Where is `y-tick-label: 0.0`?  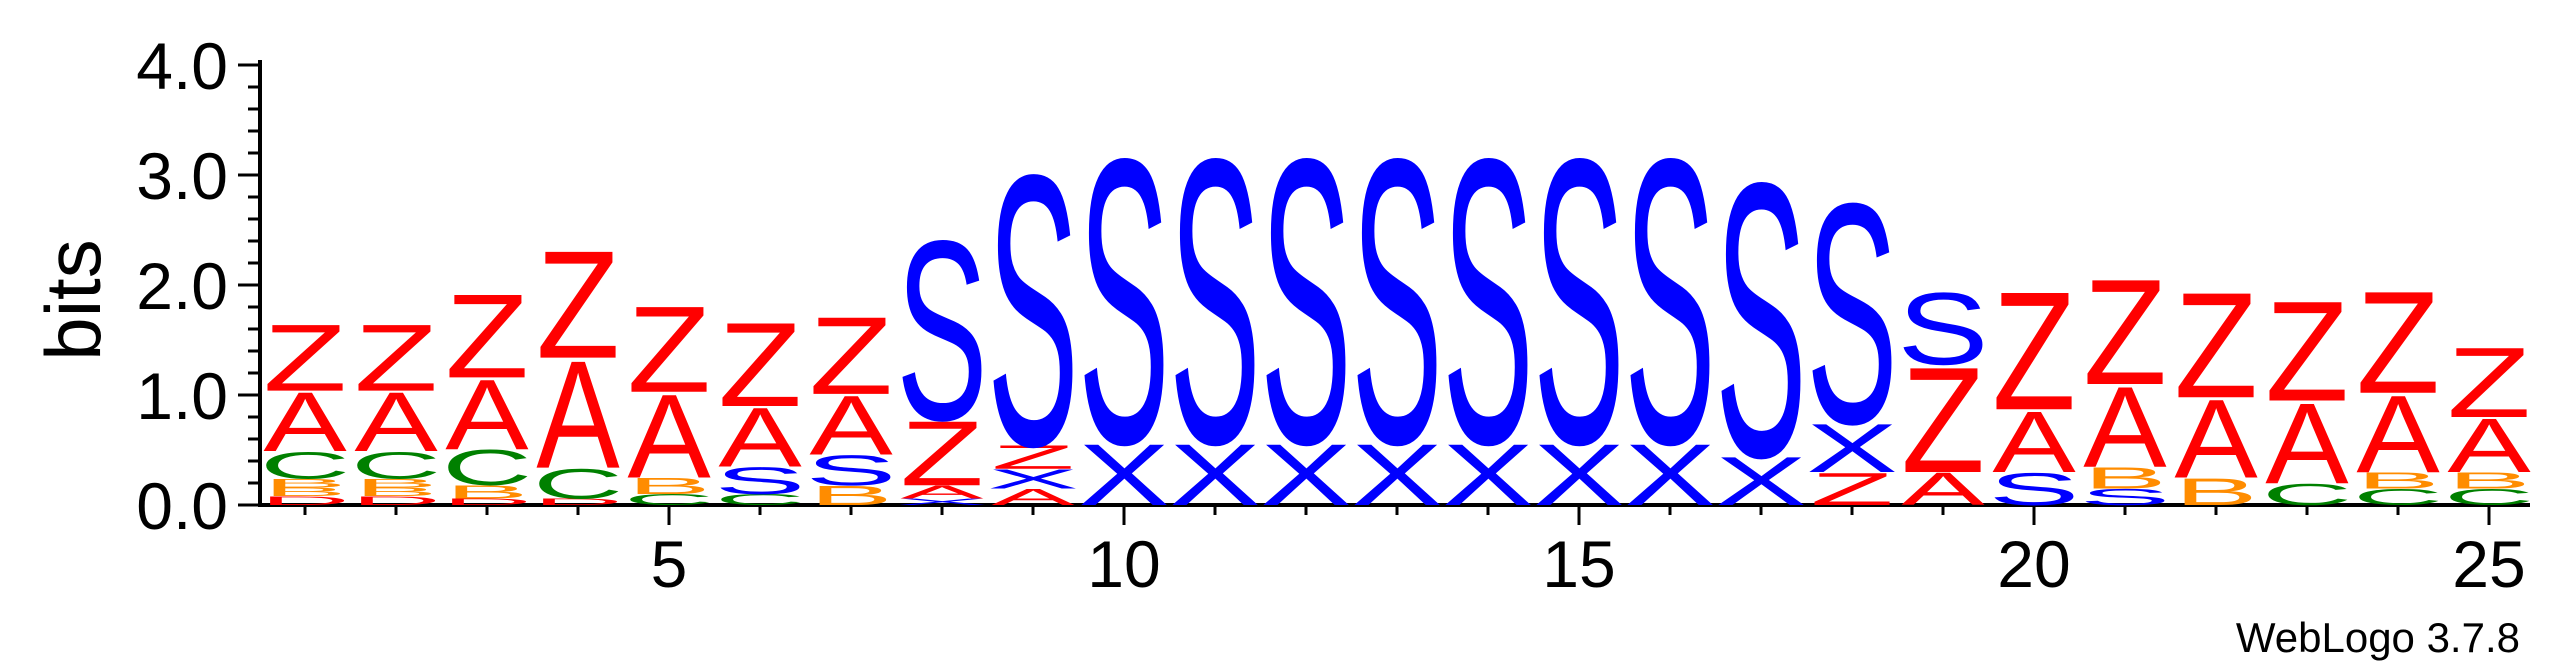
y-tick-label: 0.0 is located at coordinates (182, 506).